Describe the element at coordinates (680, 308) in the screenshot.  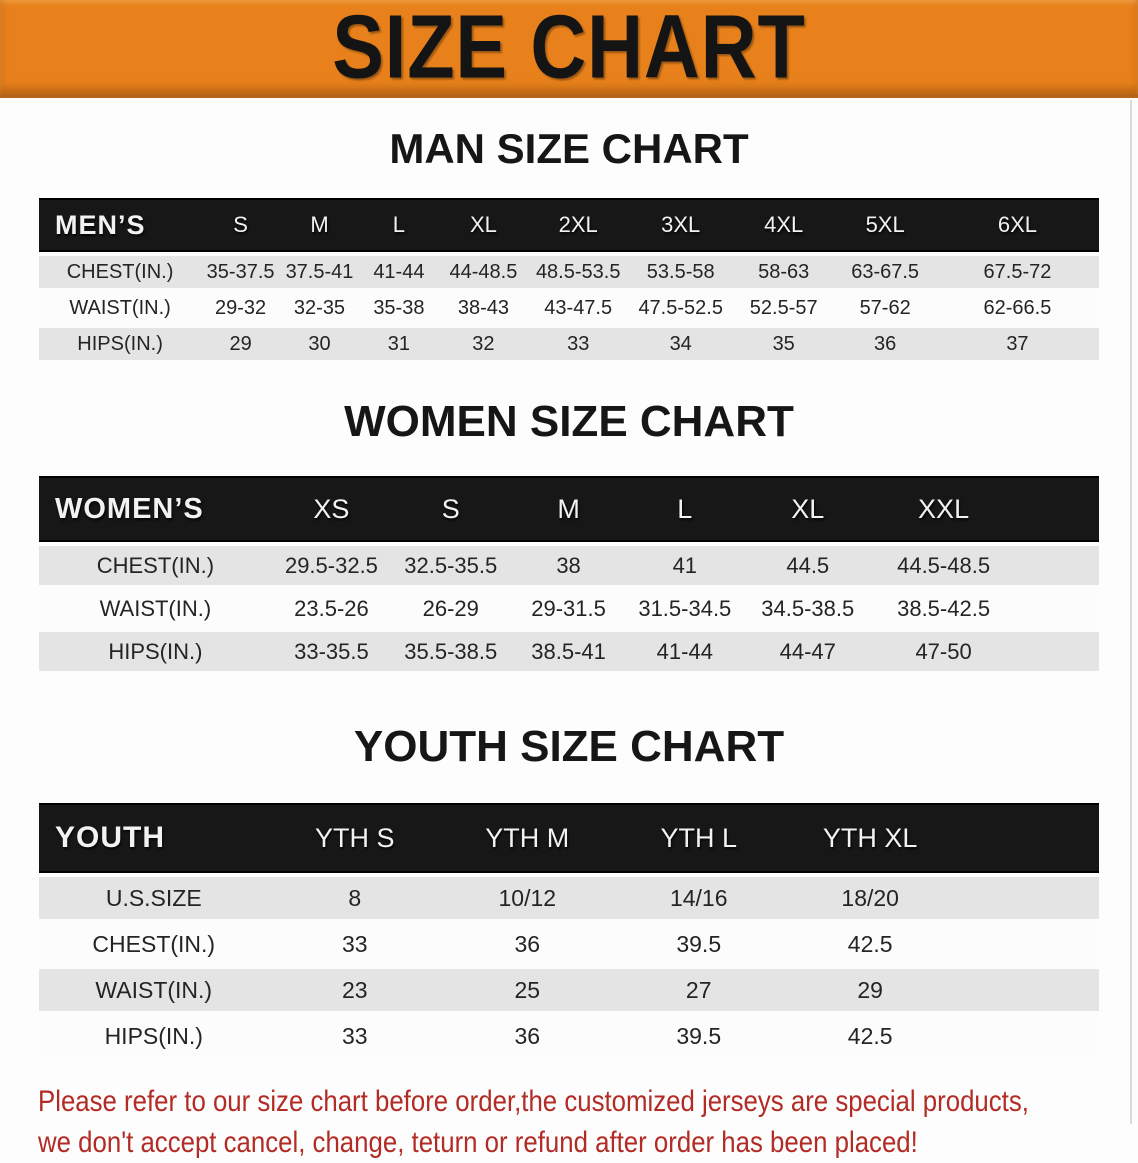
I see `size-cell: 47.5-52.5` at that location.